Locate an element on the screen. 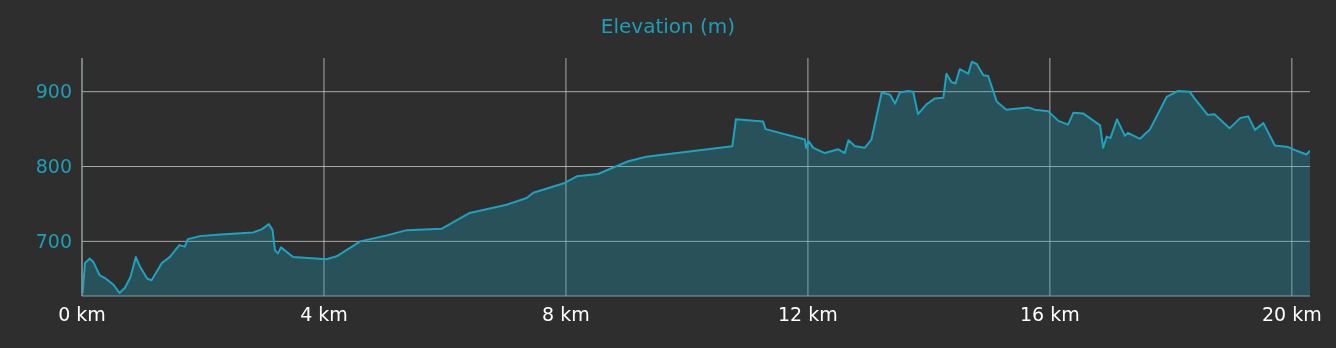  x-tick-label: 20 km is located at coordinates (1291, 314).